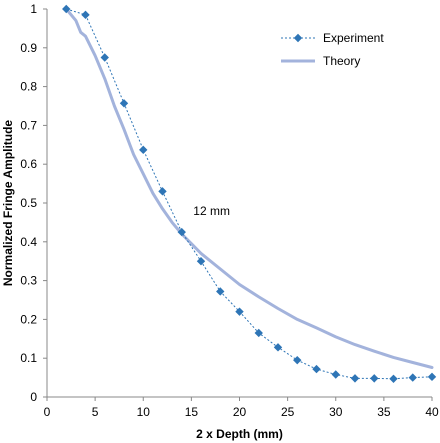 The image size is (440, 443). I want to click on y-tick-label: 0.7, so click(28, 125).